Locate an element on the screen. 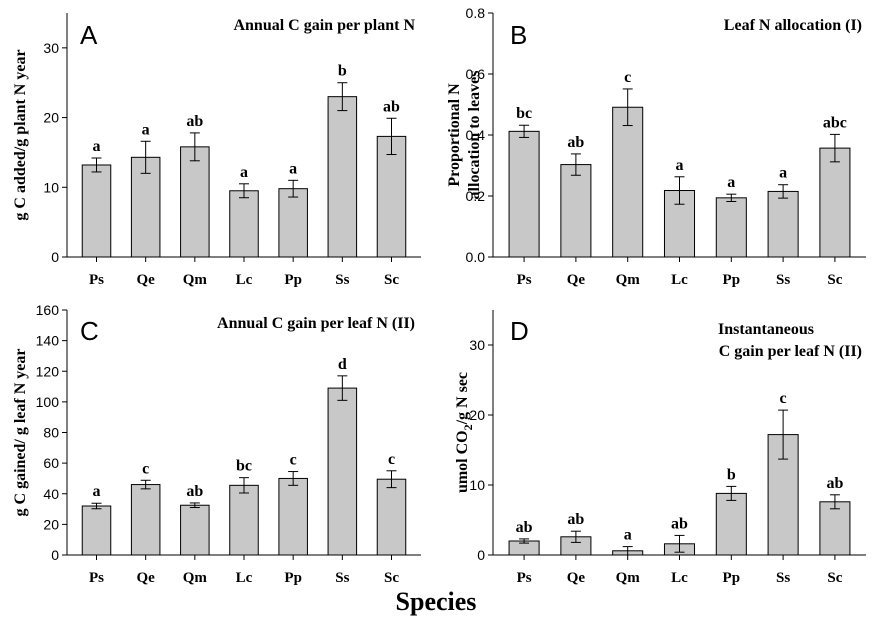 The height and width of the screenshot is (623, 873). y-axis-label-part: umol CO is located at coordinates (462, 461).